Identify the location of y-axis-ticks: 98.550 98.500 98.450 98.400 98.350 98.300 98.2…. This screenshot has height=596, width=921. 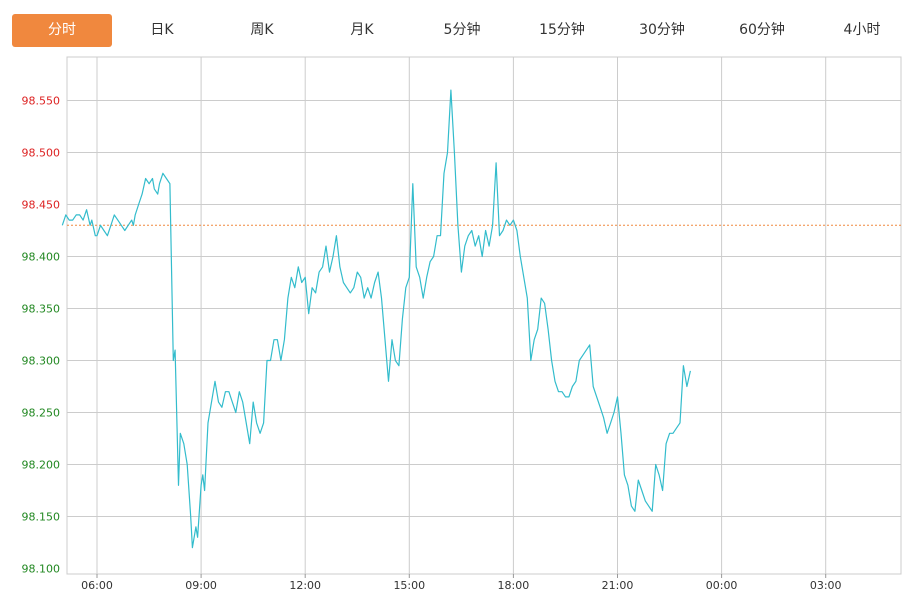
(41, 335).